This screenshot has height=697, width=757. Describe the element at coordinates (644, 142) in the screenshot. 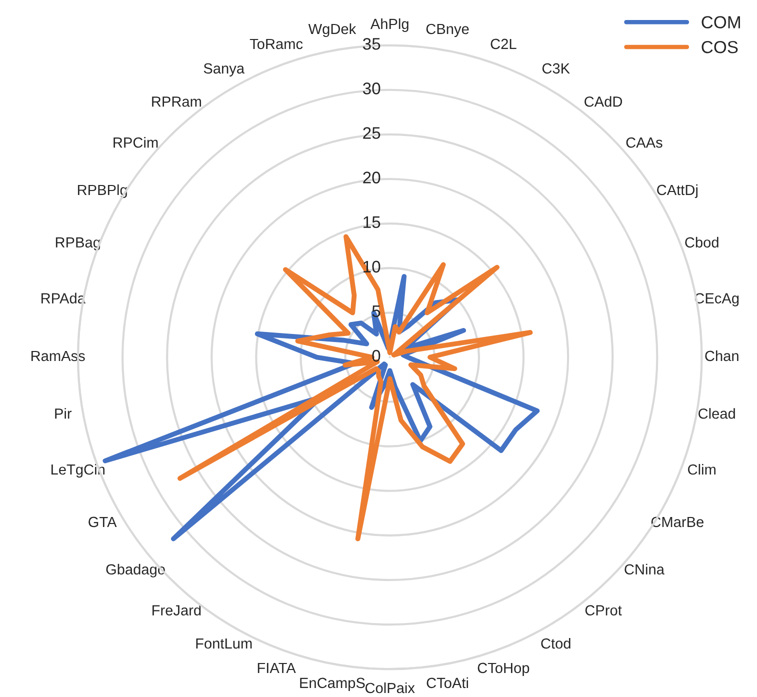

I see `spoke-label: CAAs` at that location.